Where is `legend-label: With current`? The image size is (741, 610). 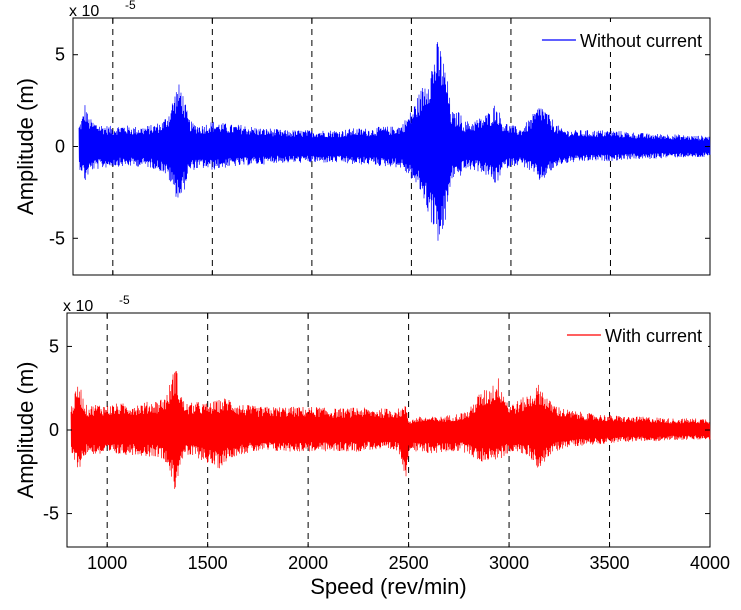
legend-label: With current is located at coordinates (653, 336).